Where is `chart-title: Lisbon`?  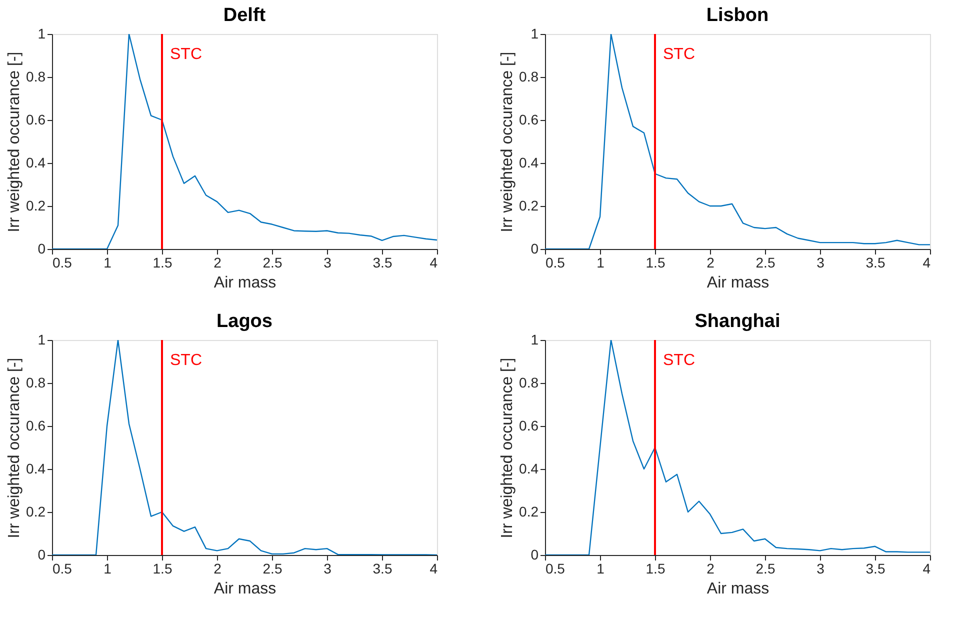
chart-title: Lisbon is located at coordinates (737, 15).